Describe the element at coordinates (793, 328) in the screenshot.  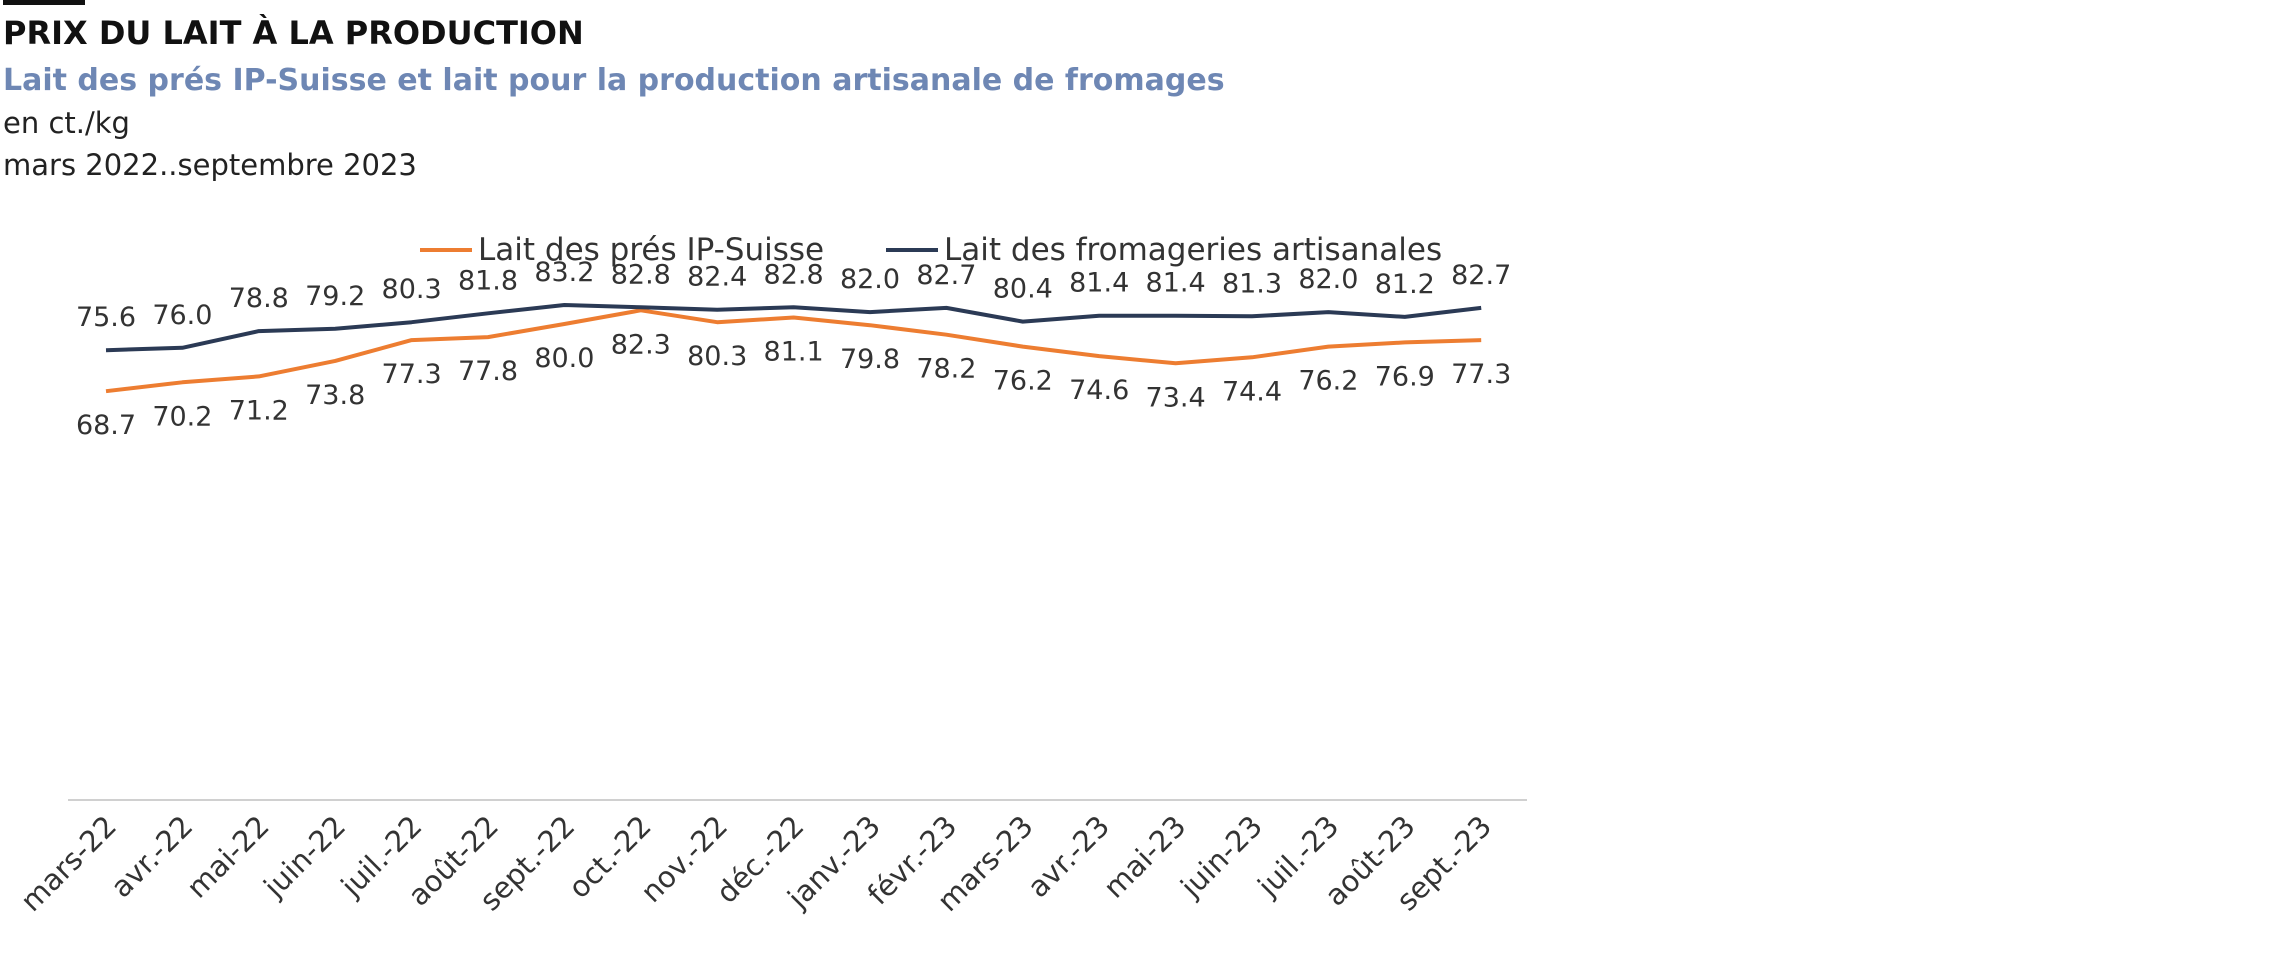
I see `series-line-lait-des-fromageries-artisanales` at that location.